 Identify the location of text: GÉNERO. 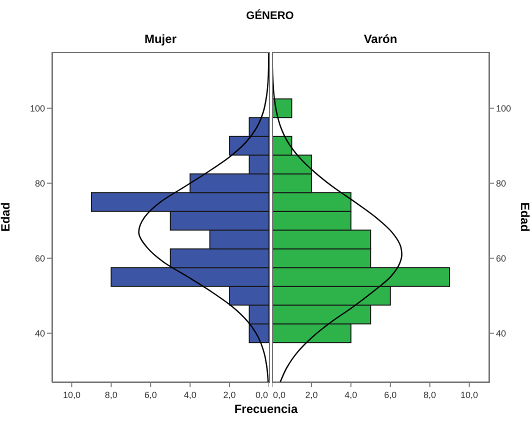
(270, 16).